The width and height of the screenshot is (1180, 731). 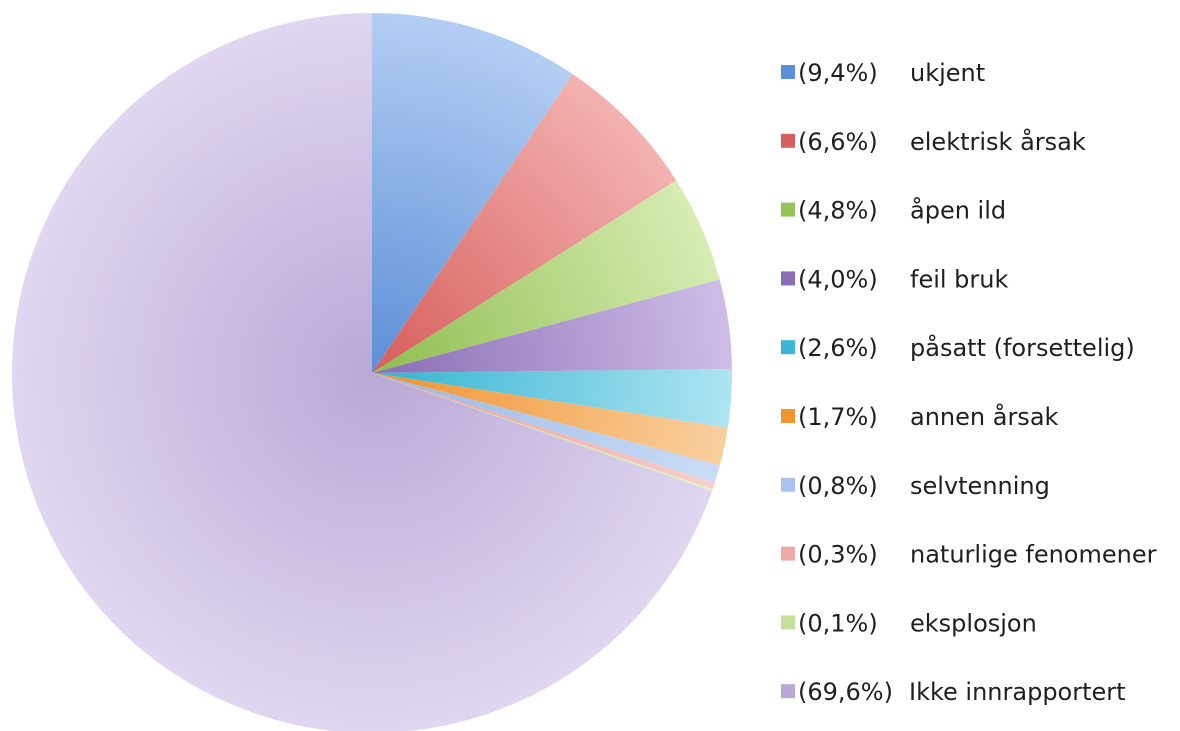 I want to click on legend-percent-8: (0,3%), so click(x=838, y=555).